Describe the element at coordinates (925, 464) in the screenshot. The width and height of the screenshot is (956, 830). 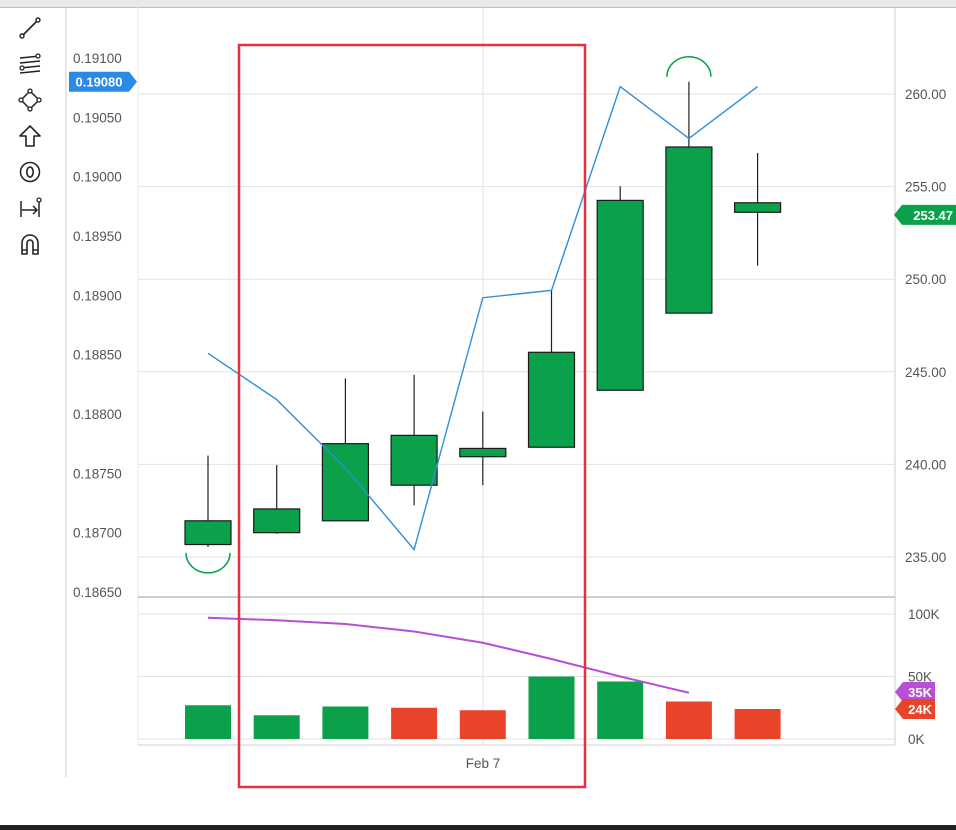
I see `right-tick-label: 240.00` at that location.